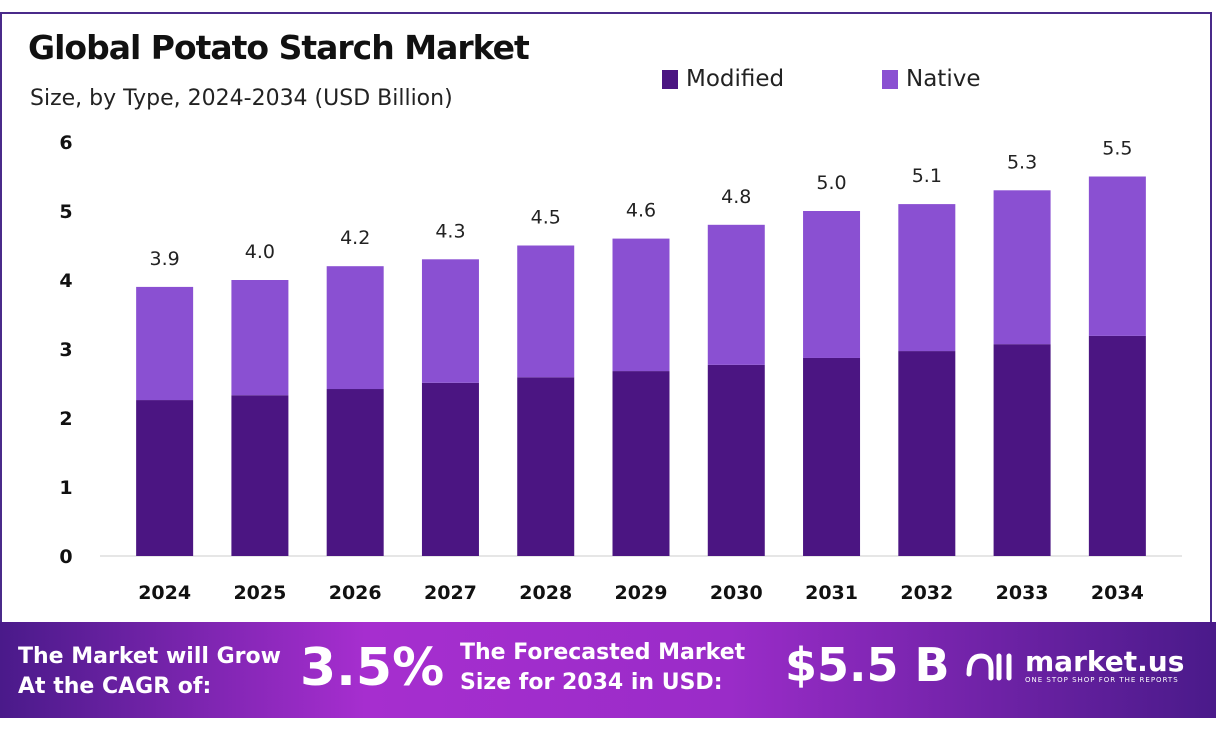 Image resolution: width=1216 pixels, height=737 pixels. Describe the element at coordinates (355, 238) in the screenshot. I see `data-label: 4.2` at that location.